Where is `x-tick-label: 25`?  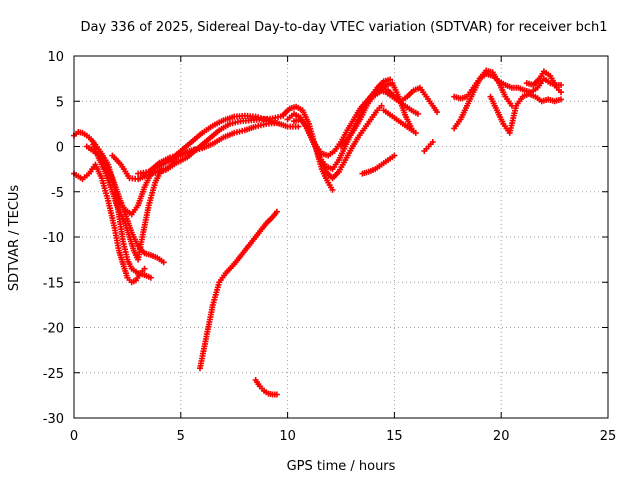 x-tick-label: 25 is located at coordinates (608, 436).